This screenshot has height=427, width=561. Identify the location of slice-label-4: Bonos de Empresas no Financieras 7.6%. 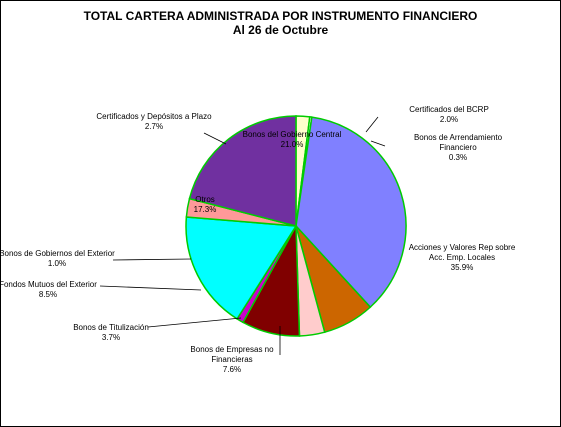
(232, 359).